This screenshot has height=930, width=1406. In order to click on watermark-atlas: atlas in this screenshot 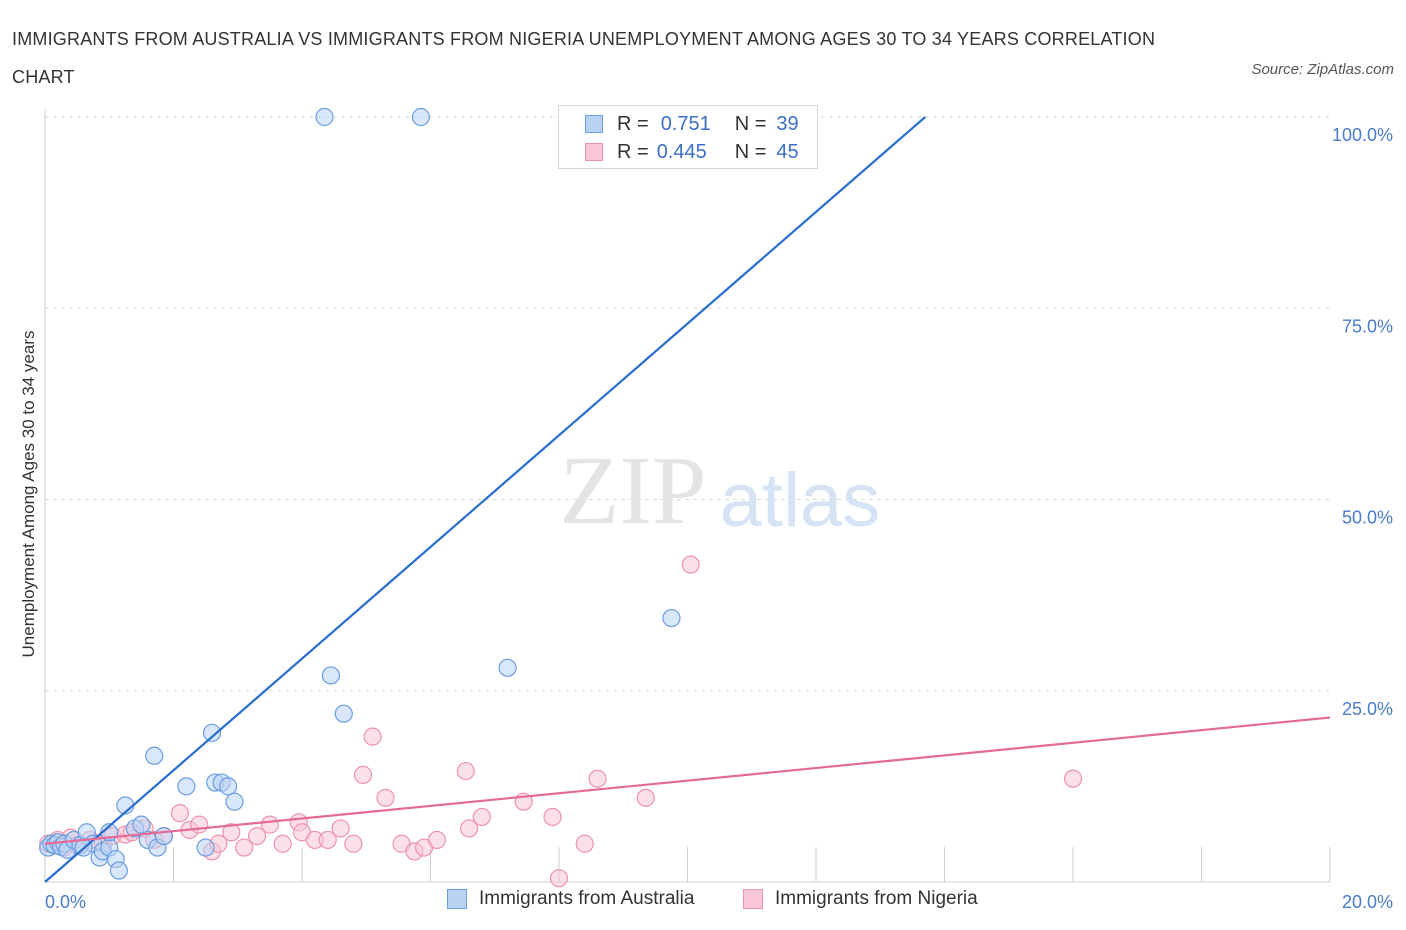, I will do `click(800, 500)`.